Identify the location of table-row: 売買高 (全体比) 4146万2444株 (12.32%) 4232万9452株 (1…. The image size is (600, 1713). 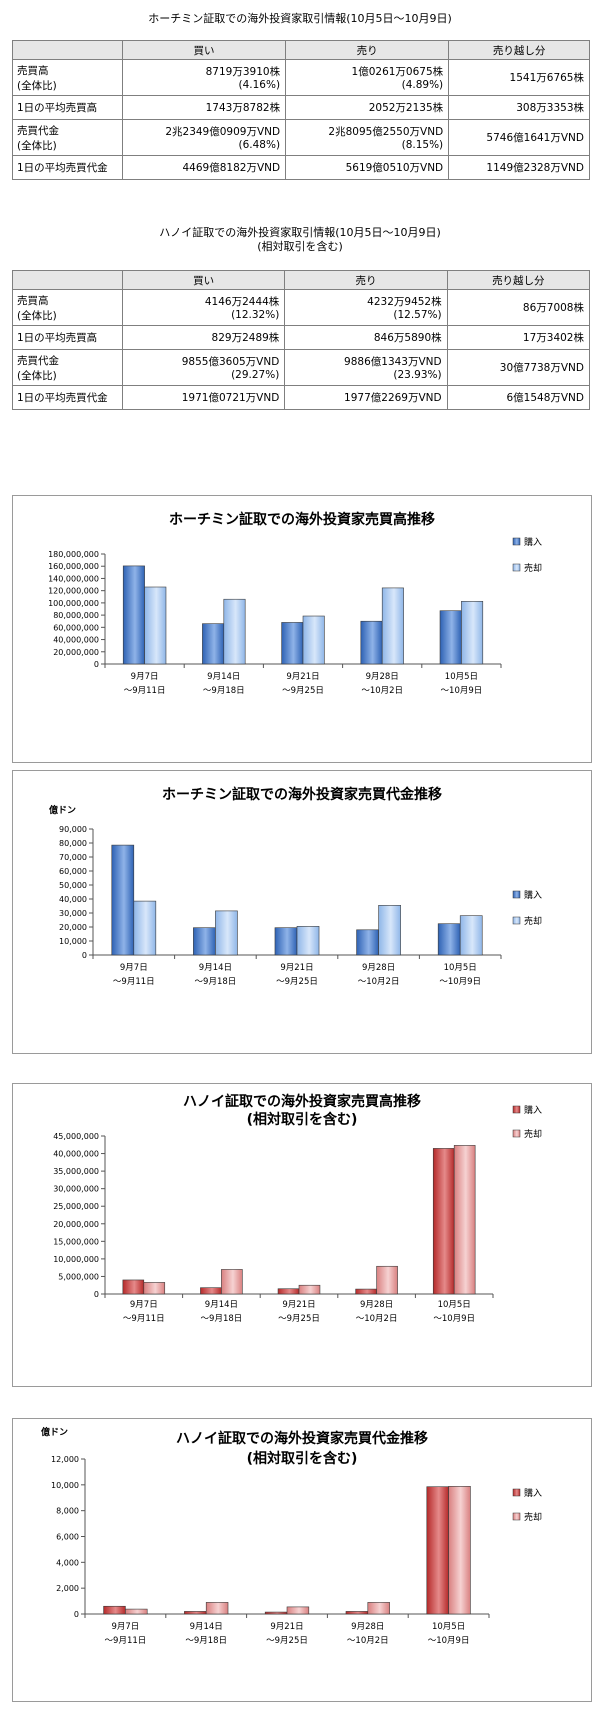
(301, 307).